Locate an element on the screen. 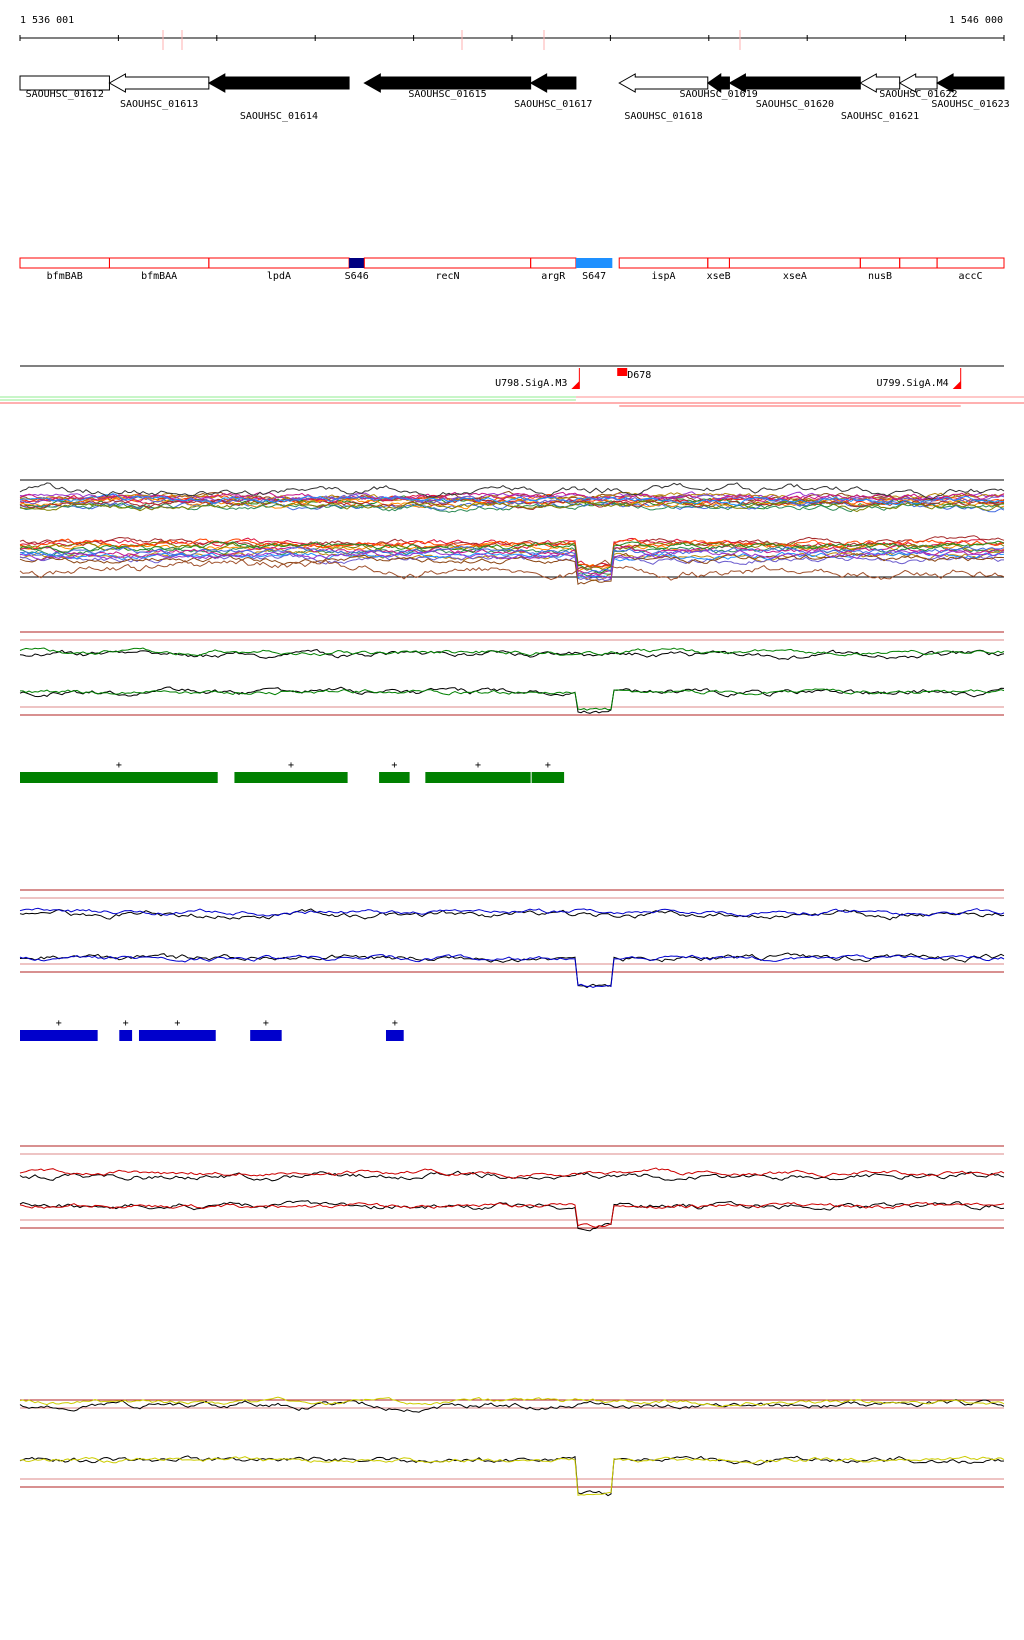  feature-label: ispA is located at coordinates (663, 276).